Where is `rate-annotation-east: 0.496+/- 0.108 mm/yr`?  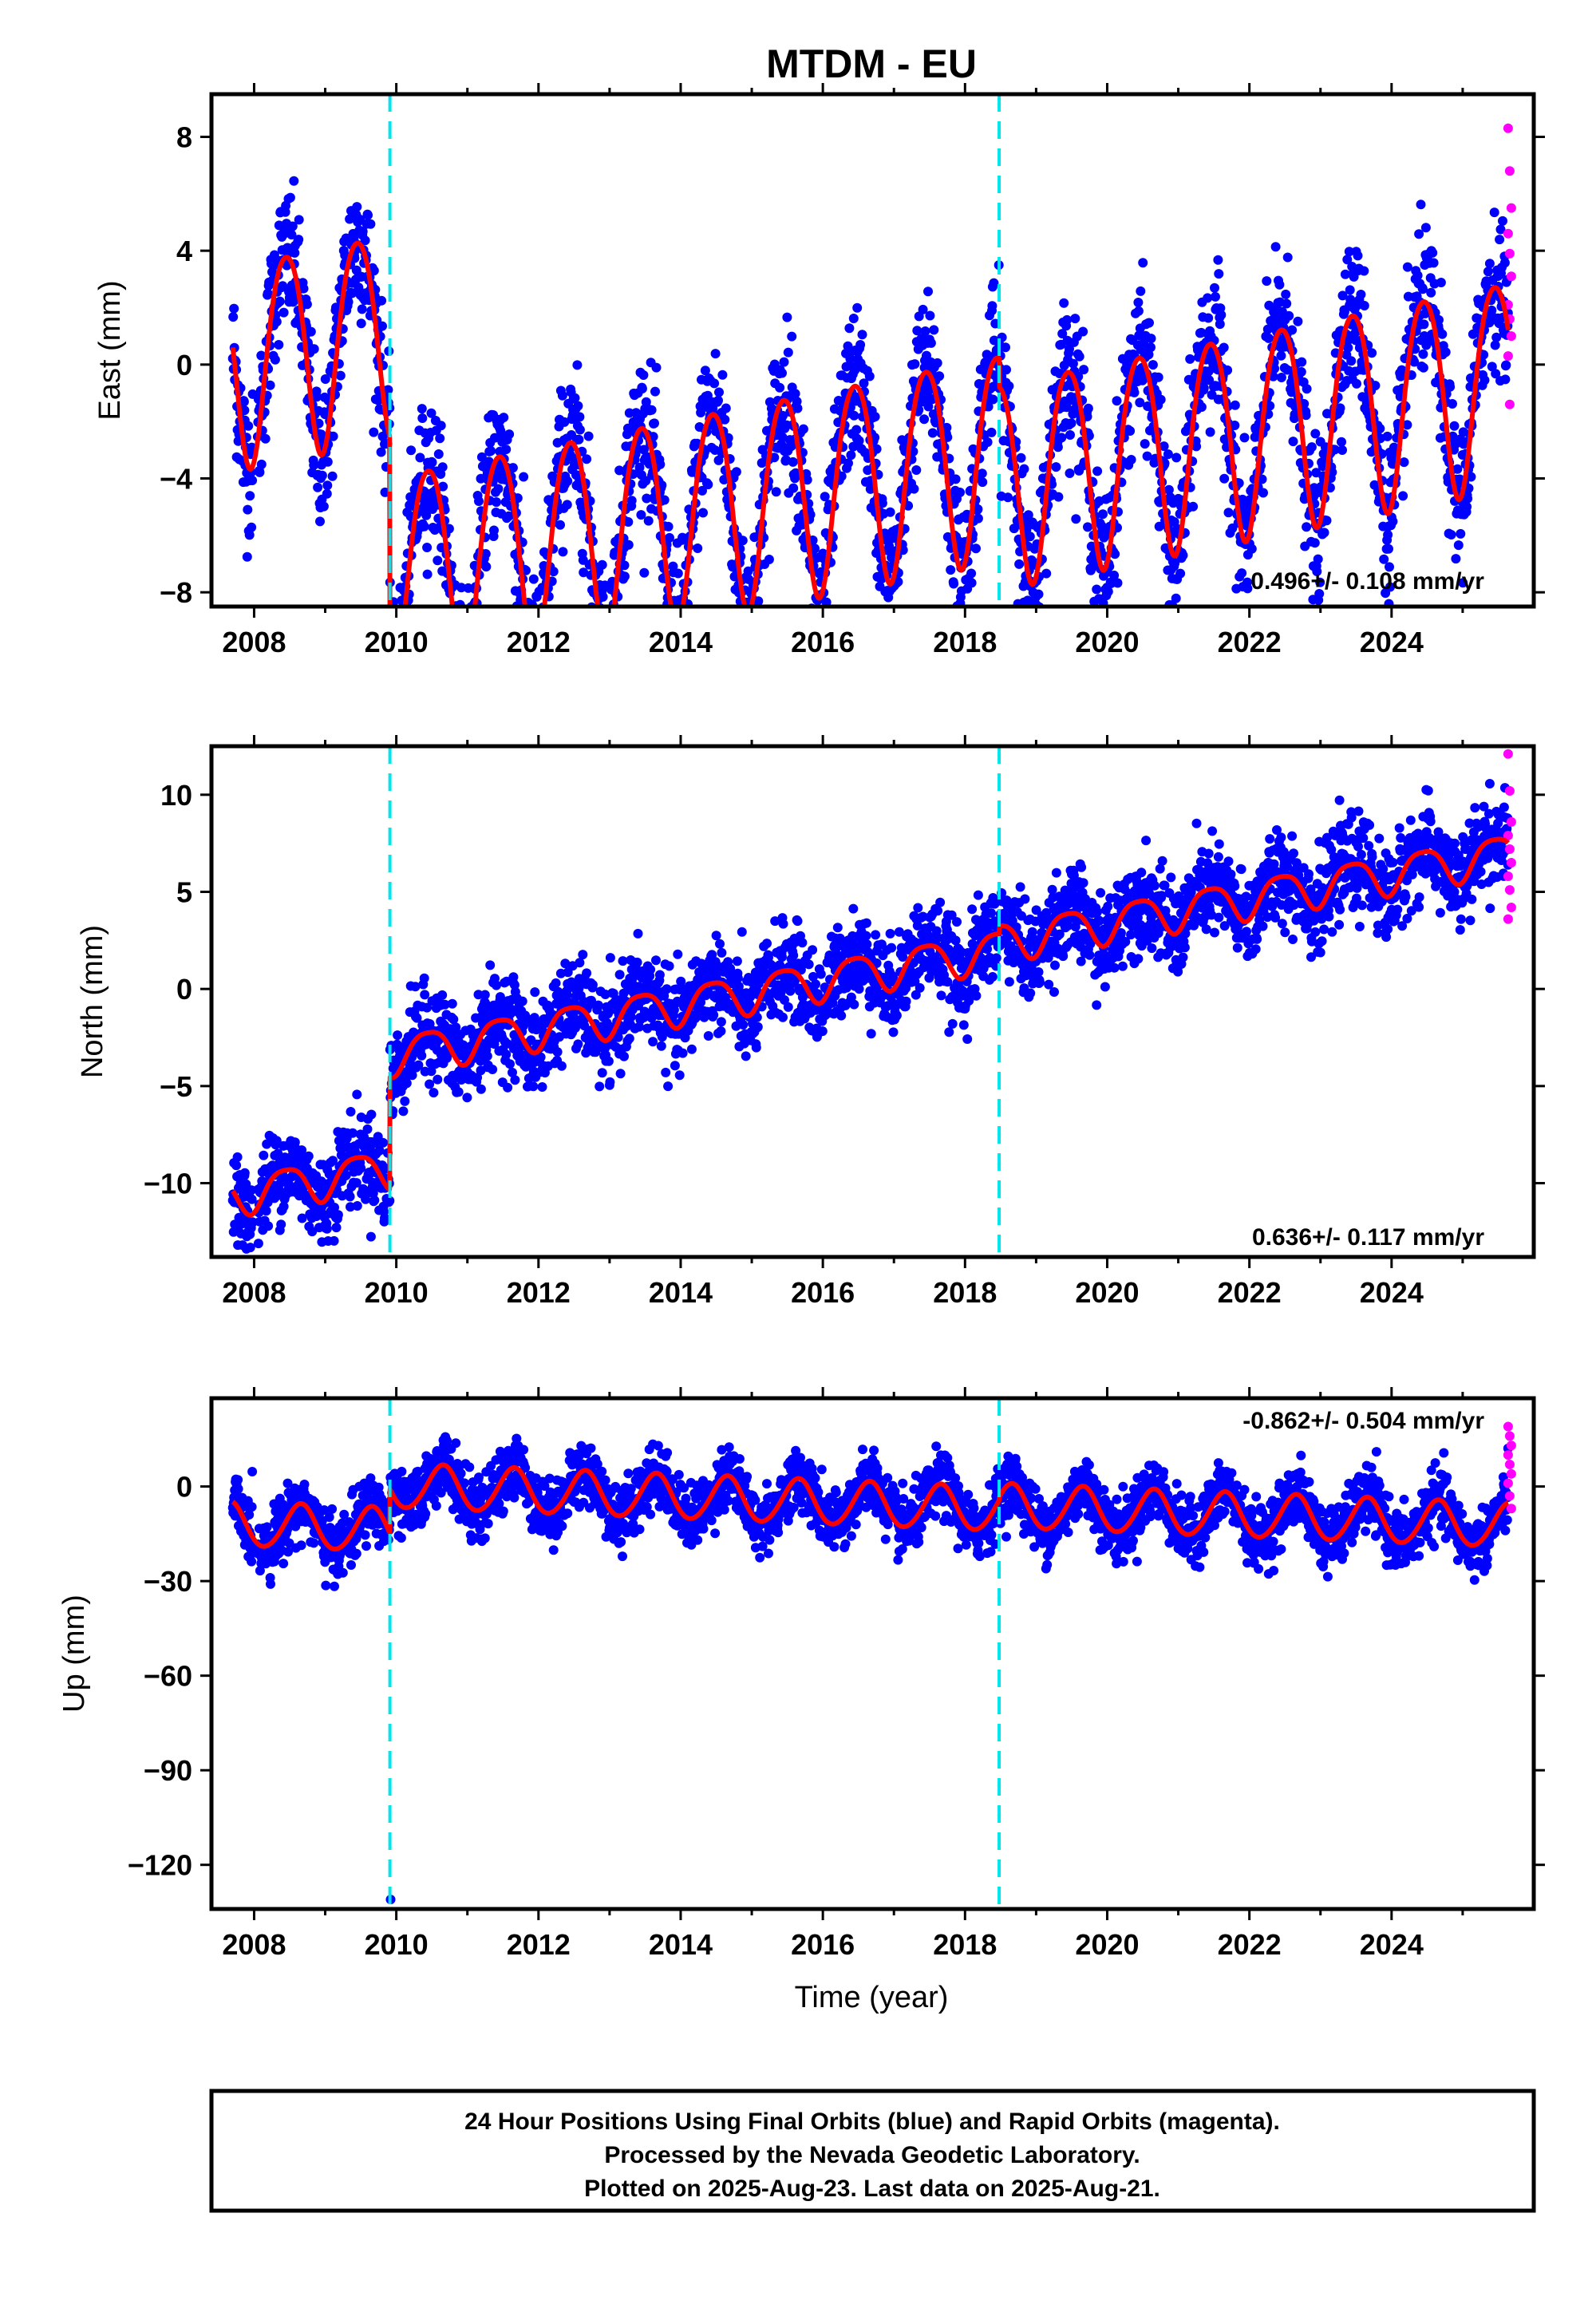
rate-annotation-east: 0.496+/- 0.108 mm/yr is located at coordinates (1367, 581).